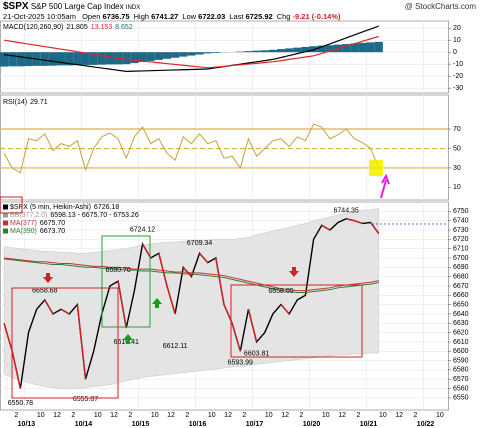 The height and width of the screenshot is (428, 480). What do you see at coordinates (283, 16) in the screenshot?
I see `quote-label: Chg` at bounding box center [283, 16].